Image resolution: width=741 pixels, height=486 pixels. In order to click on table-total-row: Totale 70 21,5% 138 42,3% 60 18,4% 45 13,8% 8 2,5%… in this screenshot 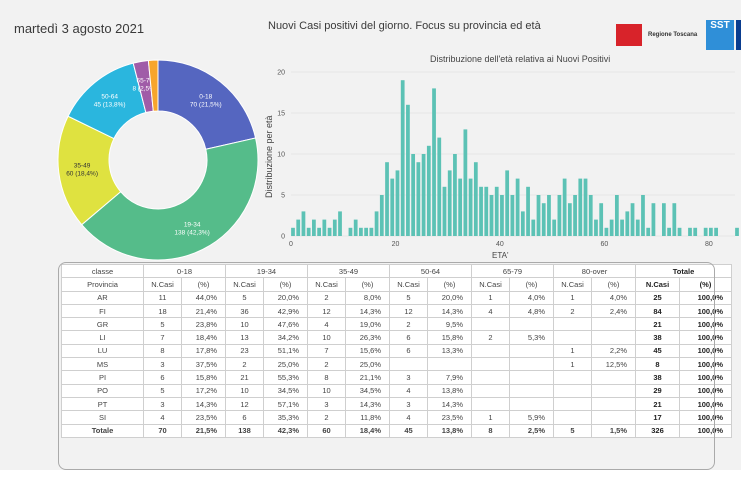, I will do `click(397, 430)`.